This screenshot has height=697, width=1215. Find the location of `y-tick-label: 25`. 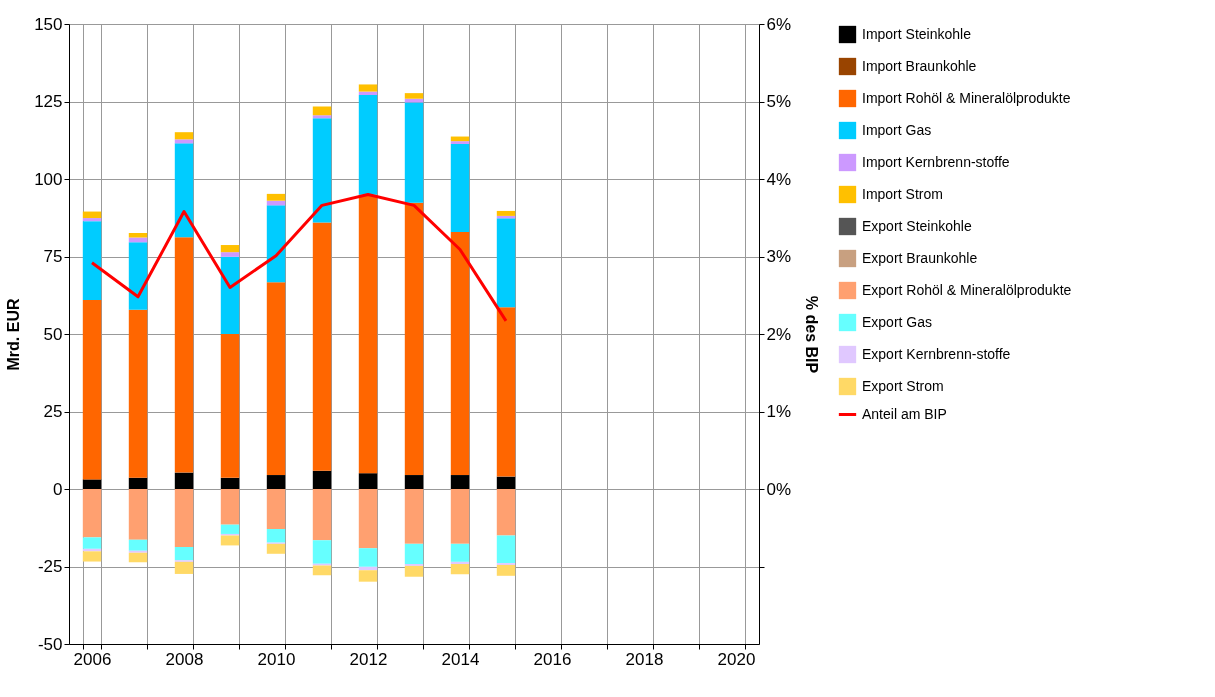

y-tick-label: 25 is located at coordinates (53, 411).